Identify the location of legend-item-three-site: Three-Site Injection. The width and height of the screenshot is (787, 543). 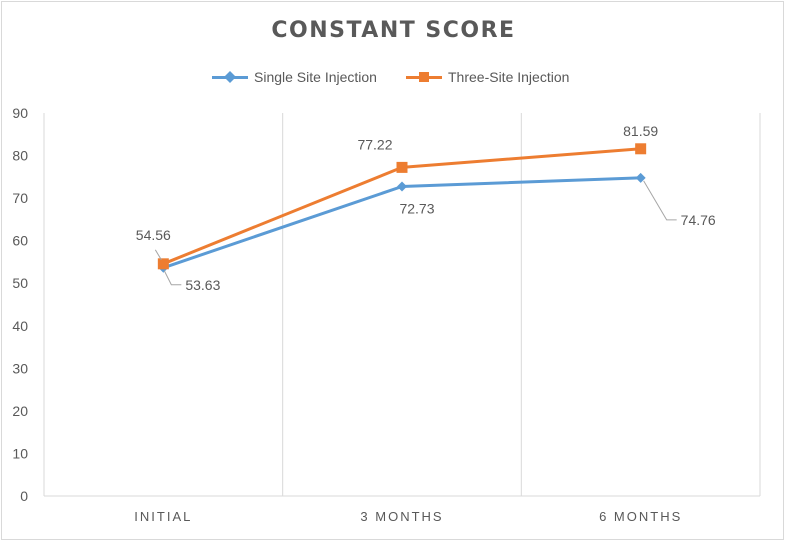
(487, 77).